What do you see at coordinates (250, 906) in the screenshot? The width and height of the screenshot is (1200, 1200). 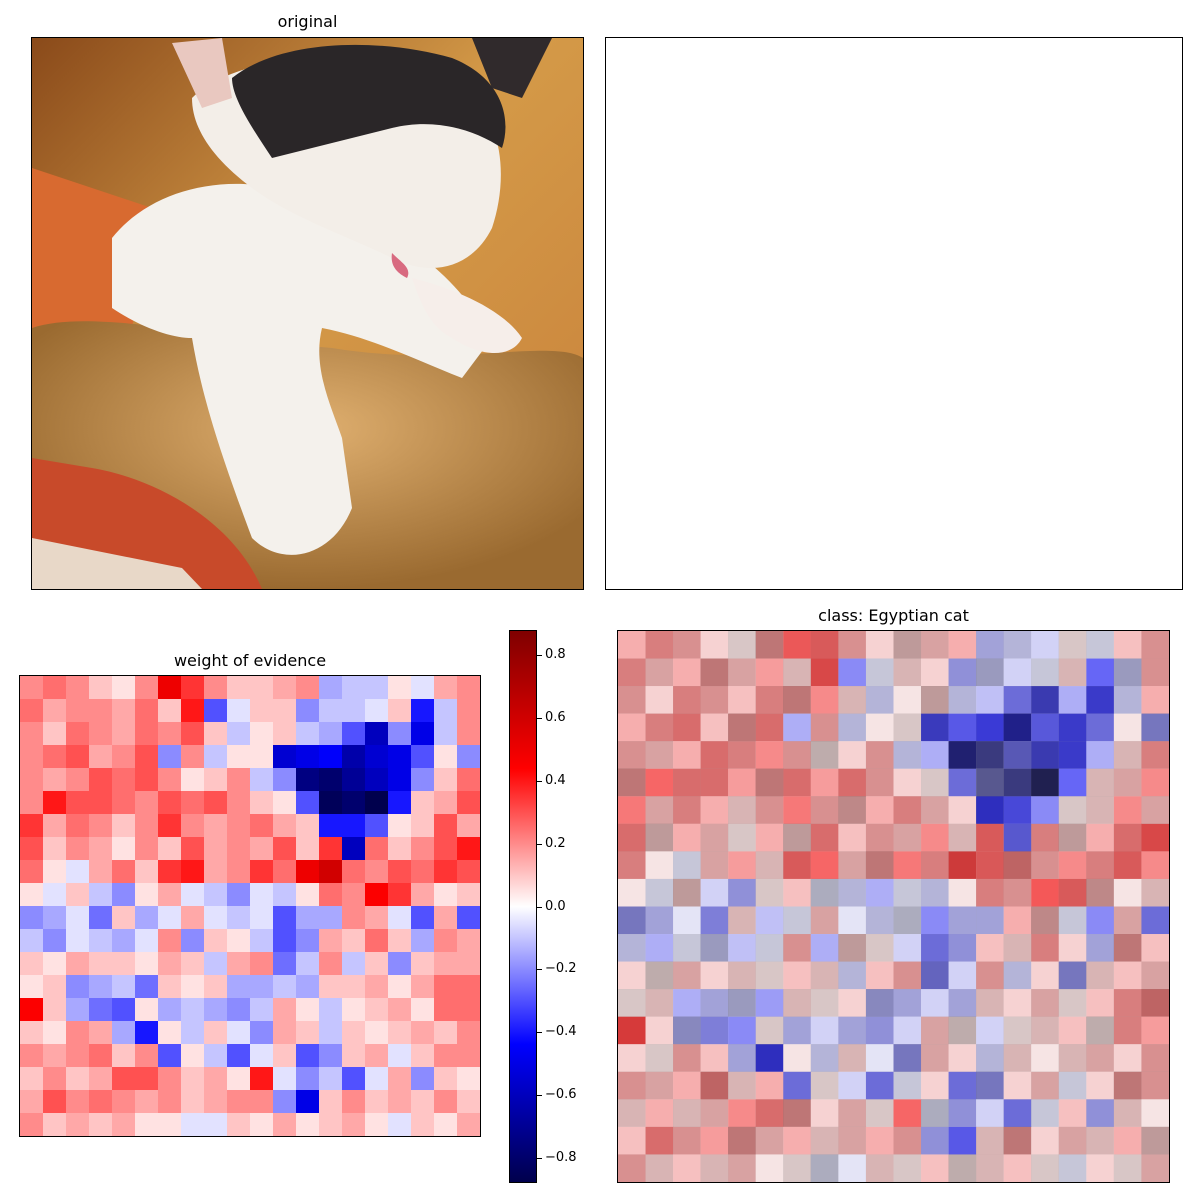 I see `woe-heatmap-panel` at bounding box center [250, 906].